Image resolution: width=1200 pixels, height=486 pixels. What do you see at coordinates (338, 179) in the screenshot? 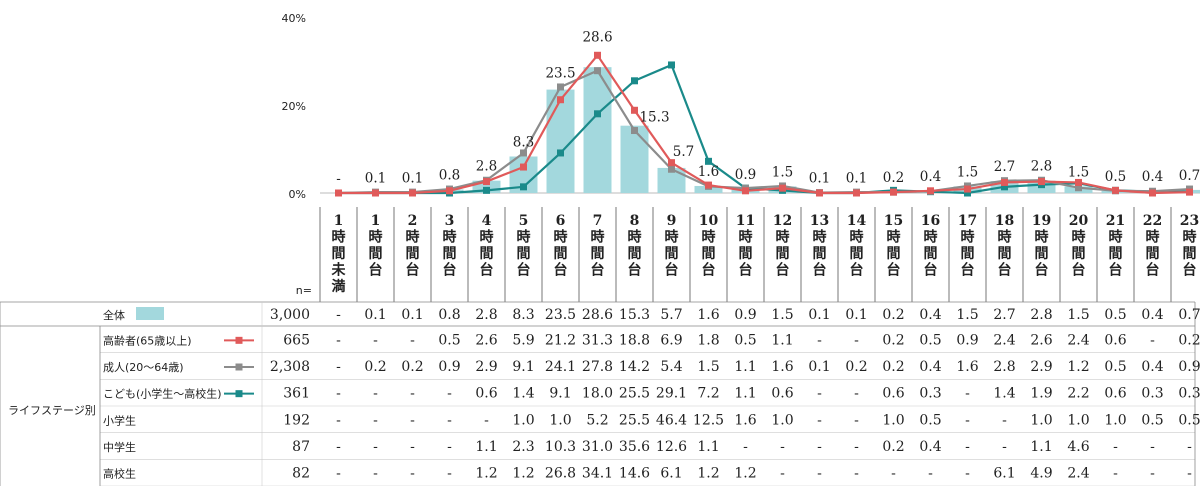
I see `data-label: -` at bounding box center [338, 179].